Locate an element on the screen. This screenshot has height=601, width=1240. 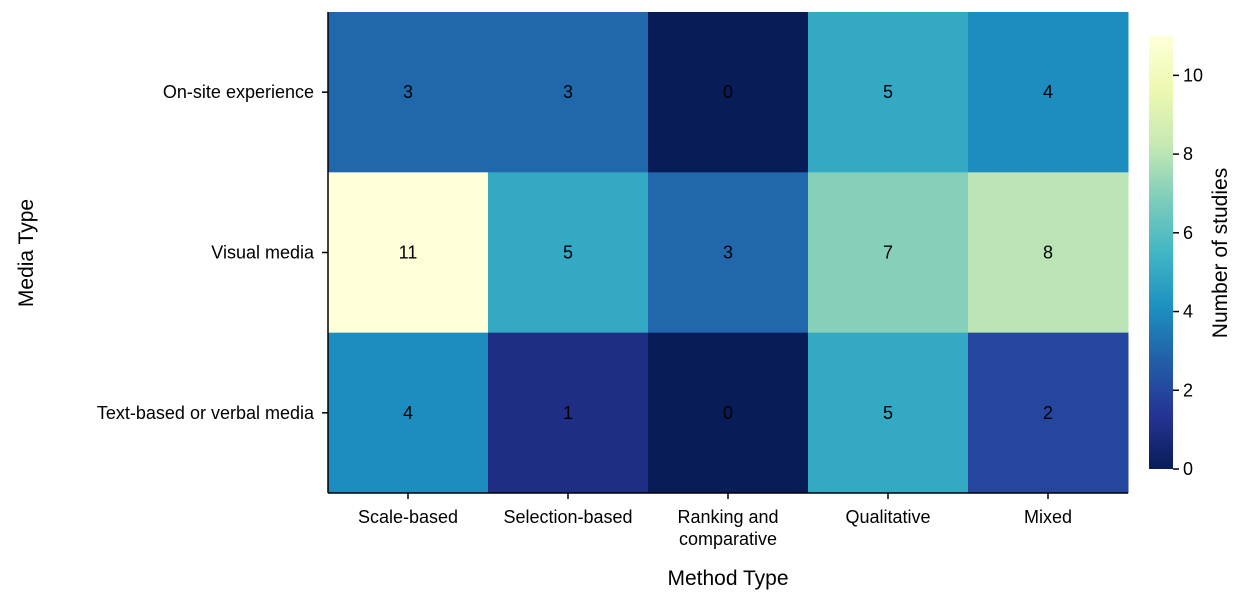
colorbar-tick-label: 8 is located at coordinates (1188, 154).